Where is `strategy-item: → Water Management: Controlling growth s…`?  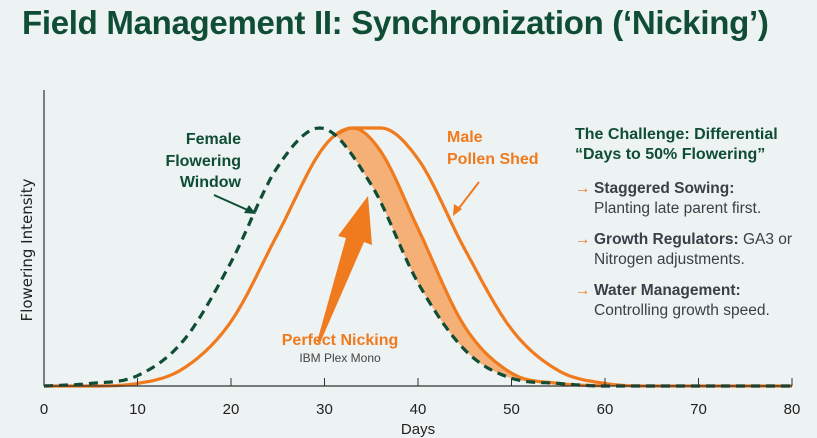
strategy-item: → Water Management: Controlling growth s… is located at coordinates (695, 301).